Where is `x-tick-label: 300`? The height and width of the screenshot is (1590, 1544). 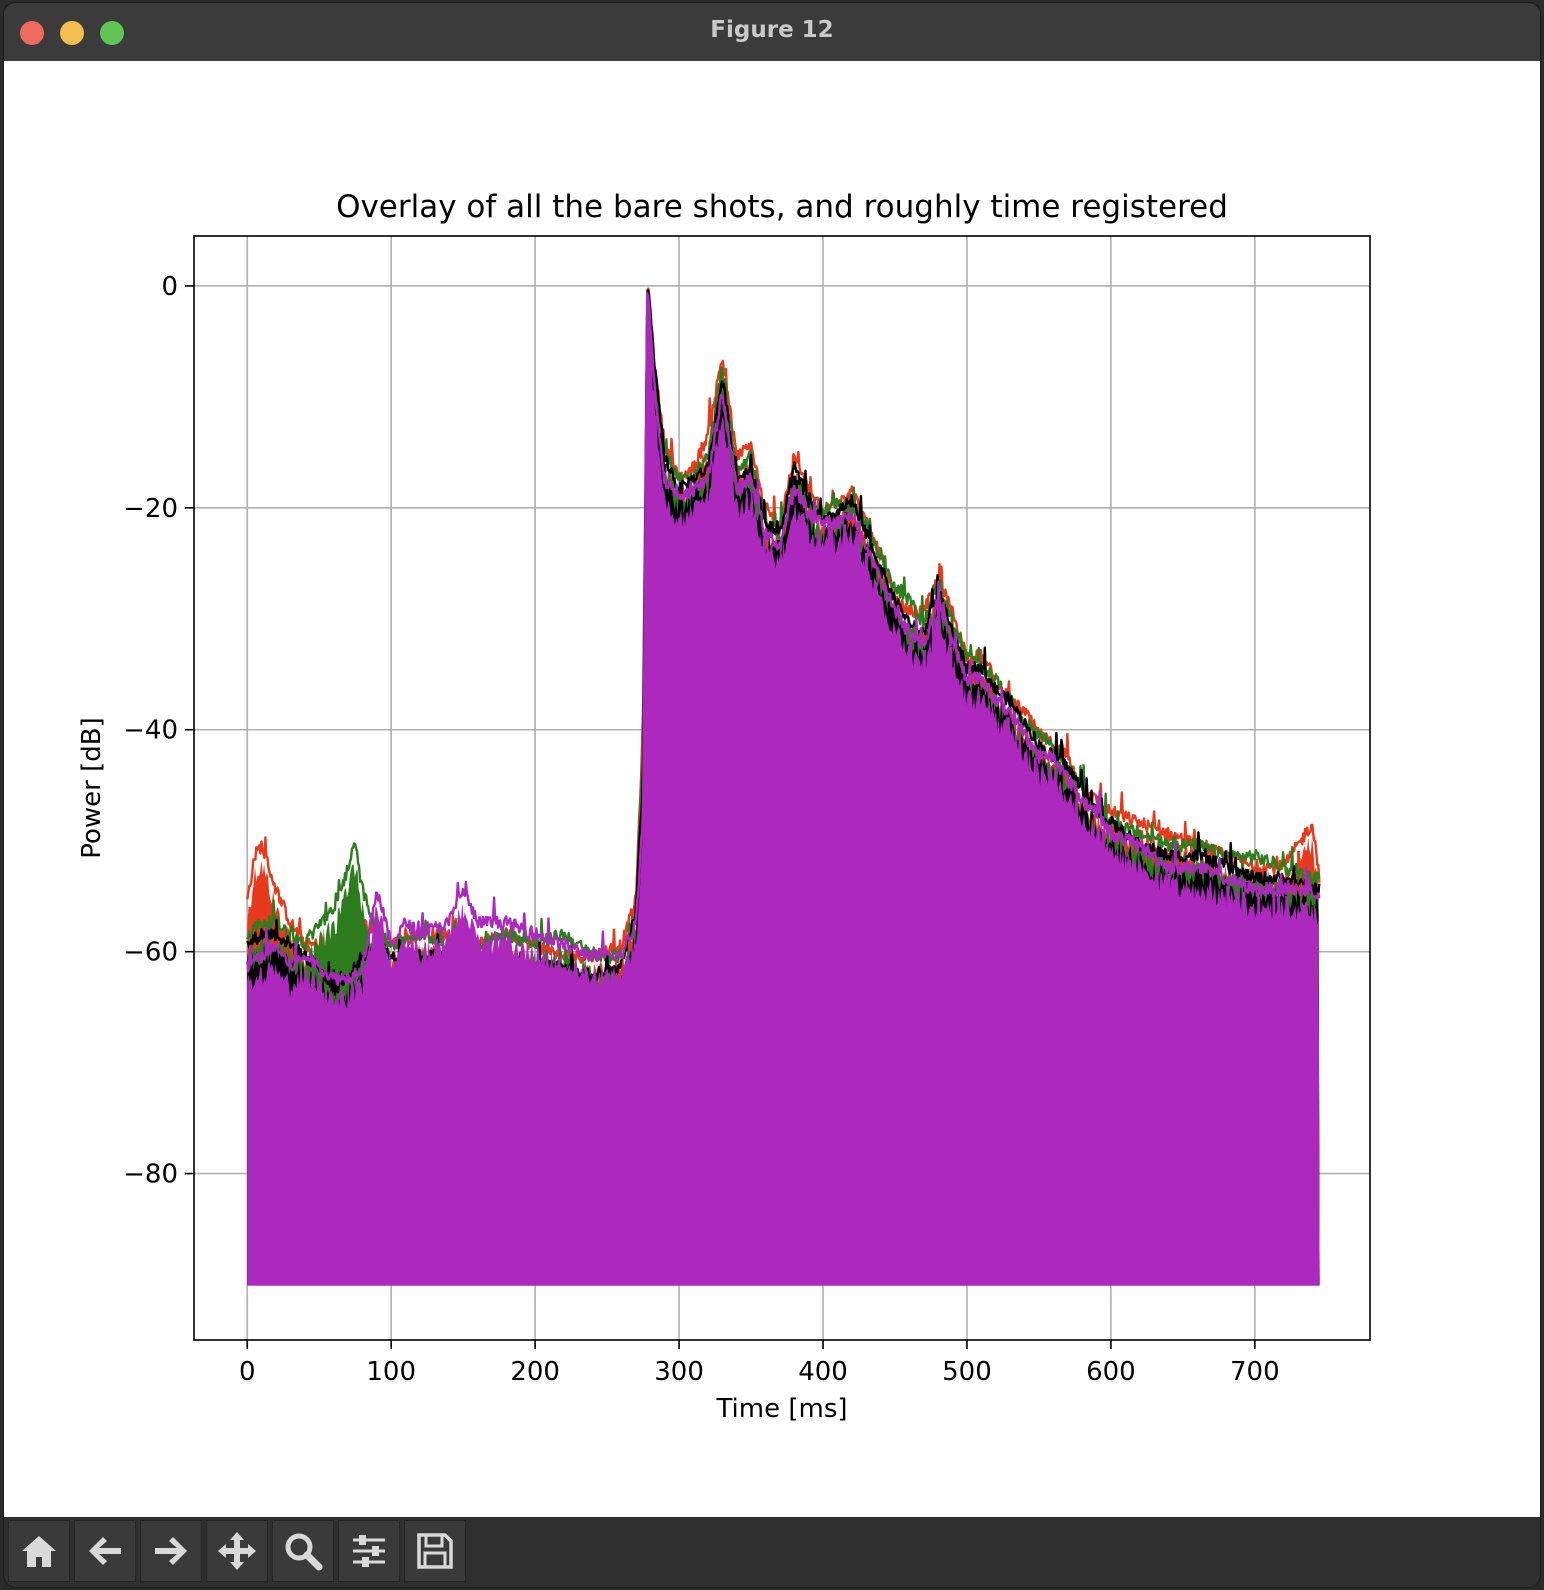
x-tick-label: 300 is located at coordinates (679, 1372).